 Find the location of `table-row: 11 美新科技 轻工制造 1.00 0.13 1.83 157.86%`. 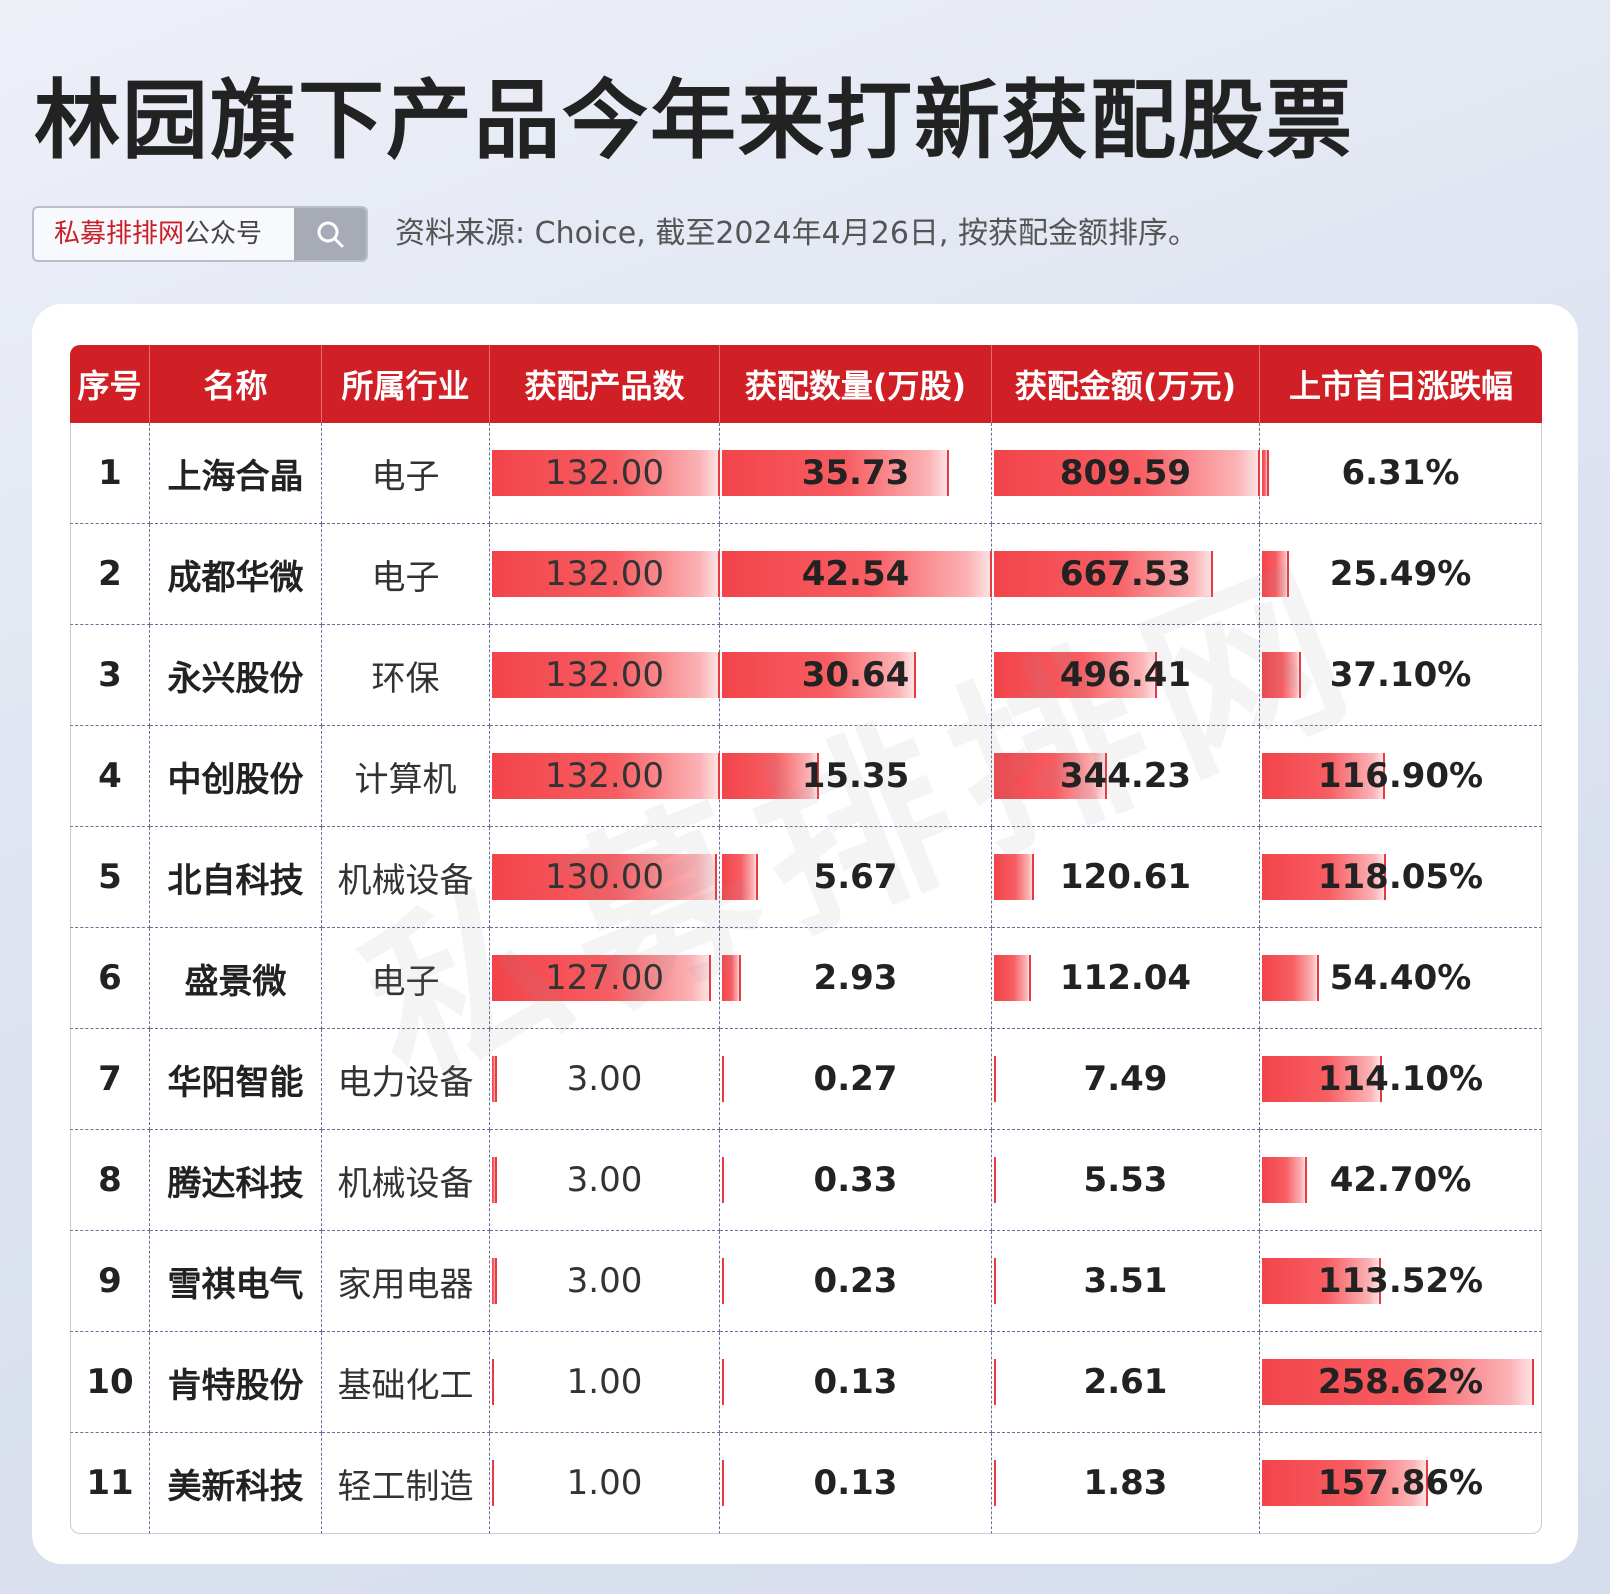

table-row: 11 美新科技 轻工制造 1.00 0.13 1.83 157.86% is located at coordinates (806, 1483).